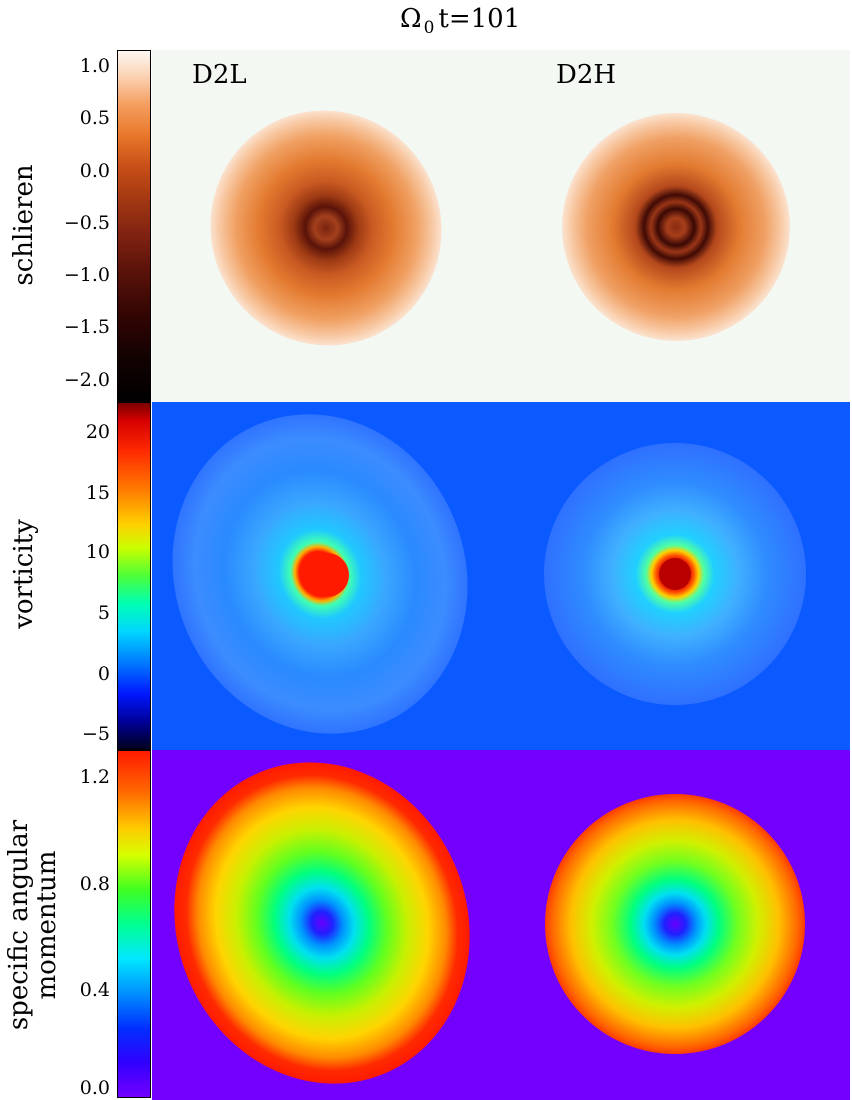 The image size is (852, 1100). I want to click on vorticity-tick: −5, so click(96, 734).